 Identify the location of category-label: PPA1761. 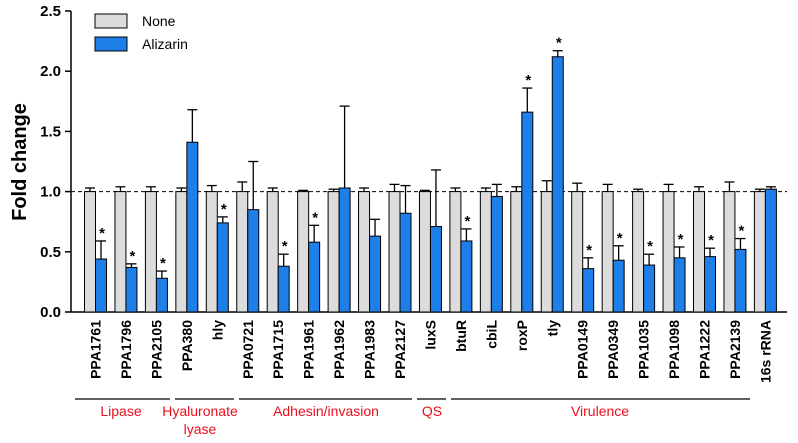
(96, 349).